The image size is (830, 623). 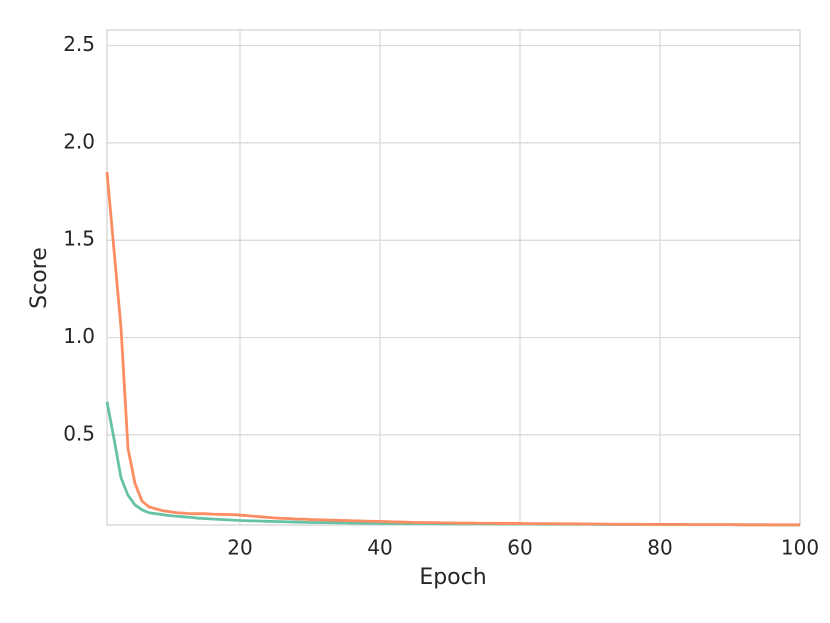 I want to click on x-axis-label: Epoch, so click(x=452, y=577).